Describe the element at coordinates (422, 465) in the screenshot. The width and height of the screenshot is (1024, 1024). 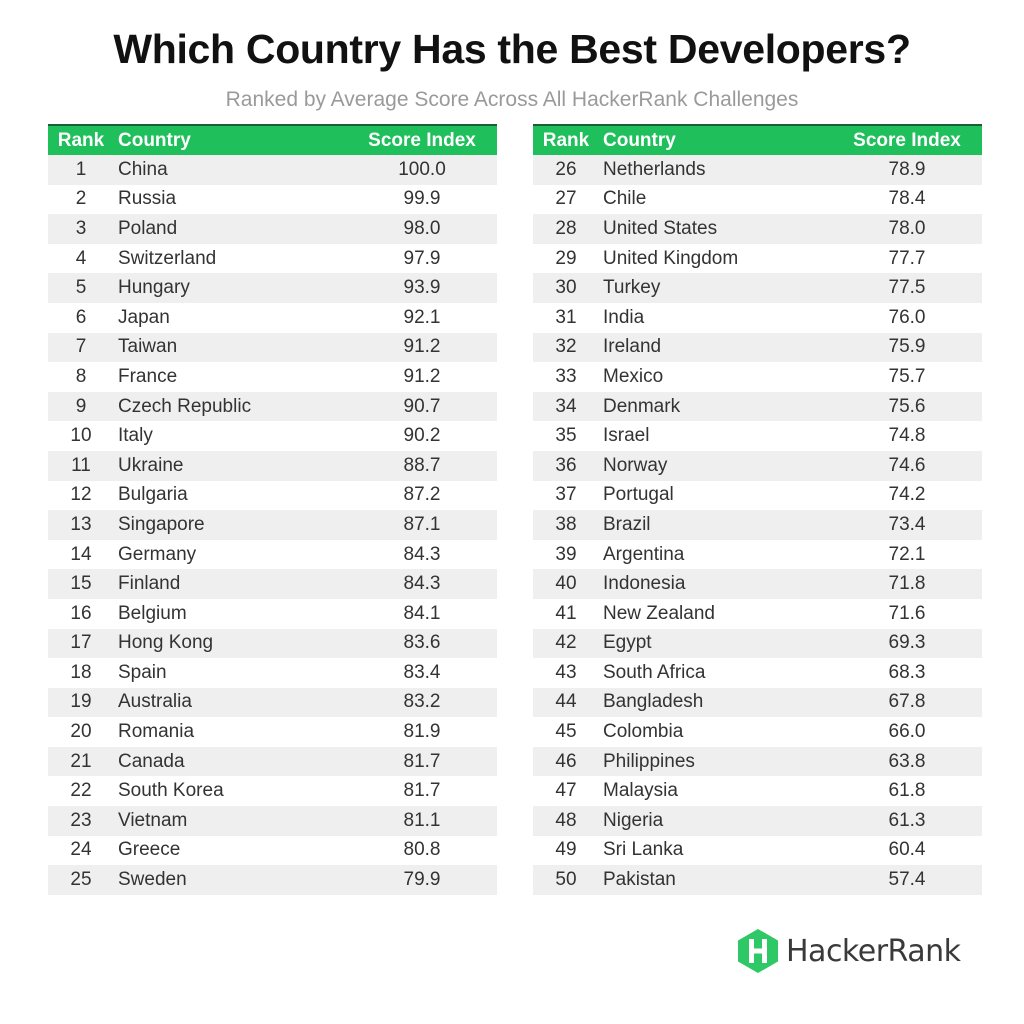
I see `score-index-cell: 88.7` at that location.